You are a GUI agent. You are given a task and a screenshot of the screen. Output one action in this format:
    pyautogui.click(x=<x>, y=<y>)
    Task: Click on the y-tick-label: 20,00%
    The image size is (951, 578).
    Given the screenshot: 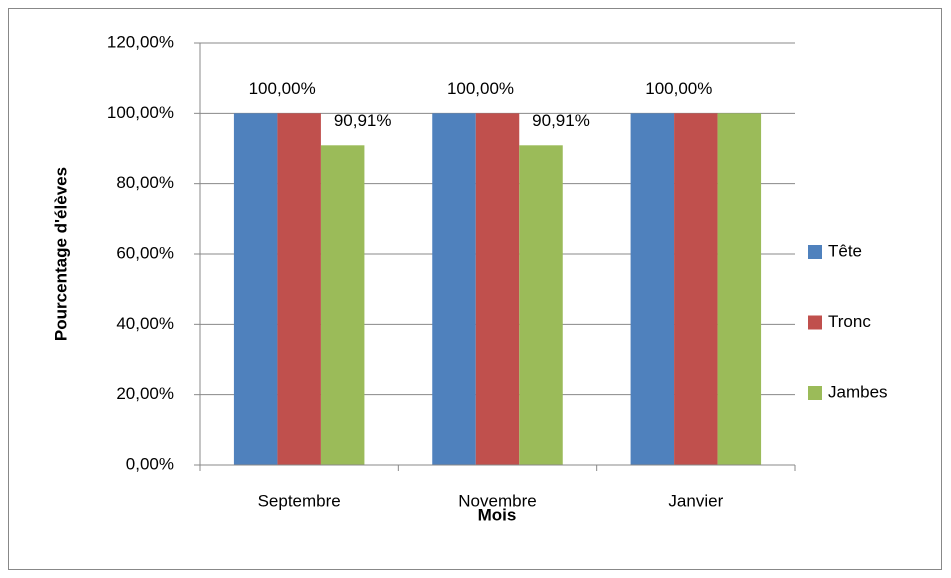 What is the action you would take?
    pyautogui.click(x=145, y=393)
    